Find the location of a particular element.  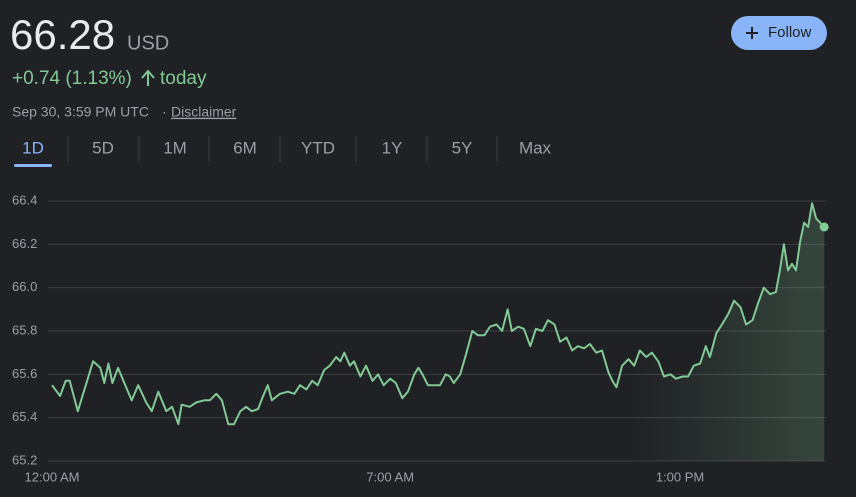

tab: YTD is located at coordinates (318, 147).